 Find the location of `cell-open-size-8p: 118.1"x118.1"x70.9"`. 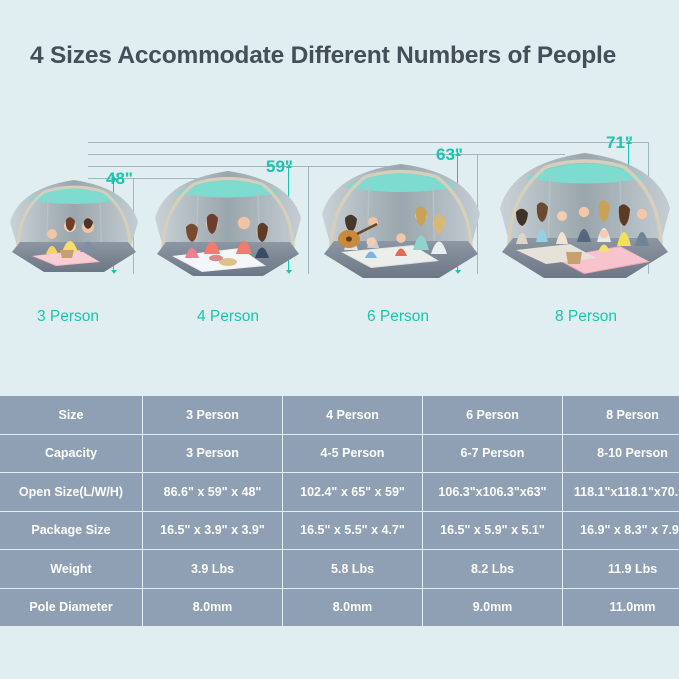

cell-open-size-8p: 118.1"x118.1"x70.9" is located at coordinates (620, 492).